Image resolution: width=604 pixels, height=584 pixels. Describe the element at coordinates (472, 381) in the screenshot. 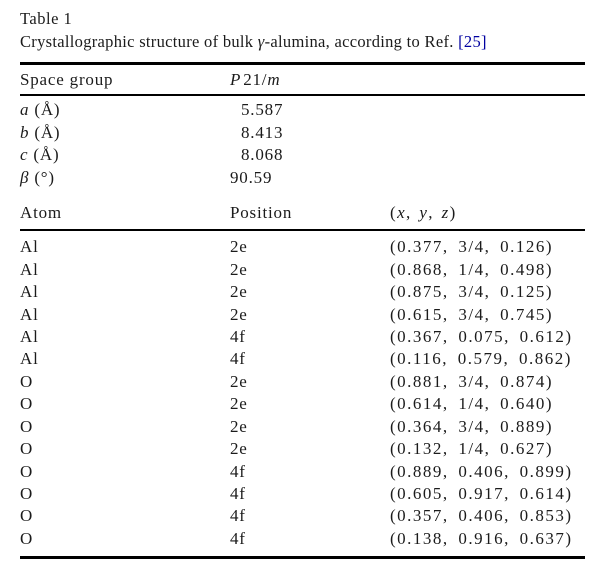

I see `xyz-cell: (0.881, 3/4, 0.874)` at that location.